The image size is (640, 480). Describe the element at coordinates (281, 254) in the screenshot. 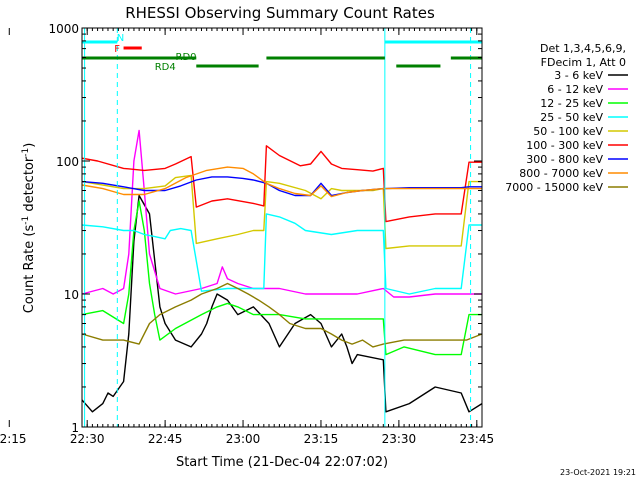

I see `series-line-25-50-kev` at that location.